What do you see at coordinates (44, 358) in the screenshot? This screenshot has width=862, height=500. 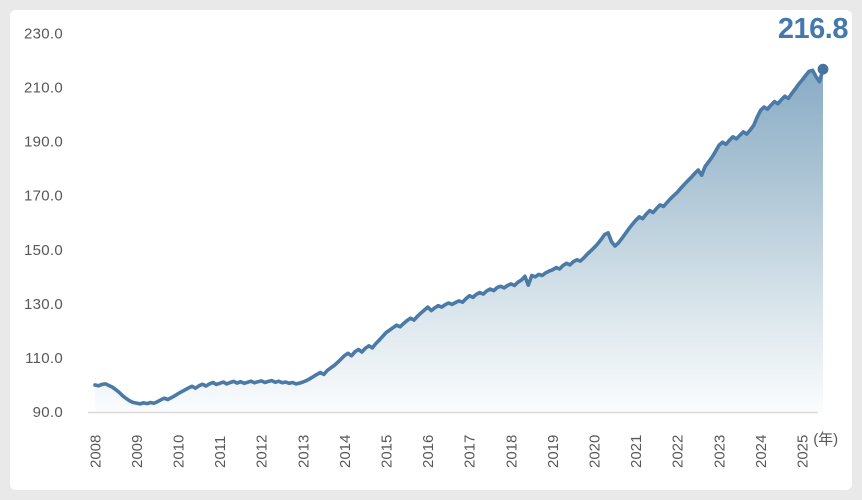 I see `y-axis-tick-label: 110.0` at bounding box center [44, 358].